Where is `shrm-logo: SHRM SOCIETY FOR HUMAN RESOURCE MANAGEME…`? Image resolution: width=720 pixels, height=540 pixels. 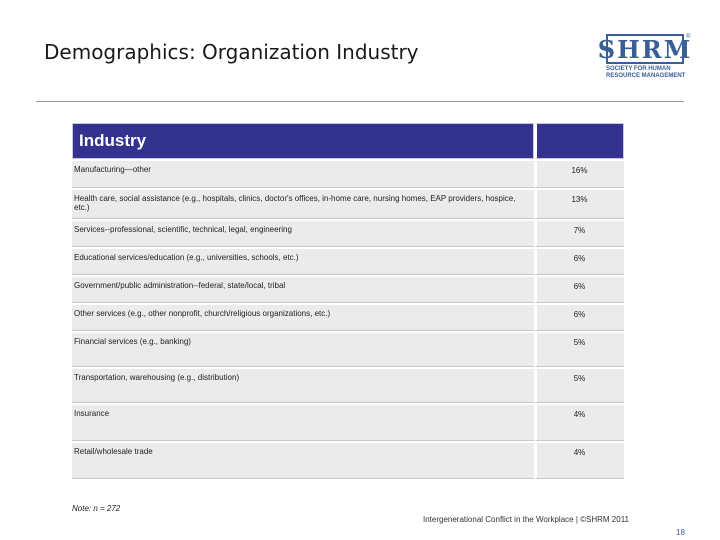
shrm-logo: SHRM SOCIETY FOR HUMAN RESOURCE MANAGEME… is located at coordinates (645, 60).